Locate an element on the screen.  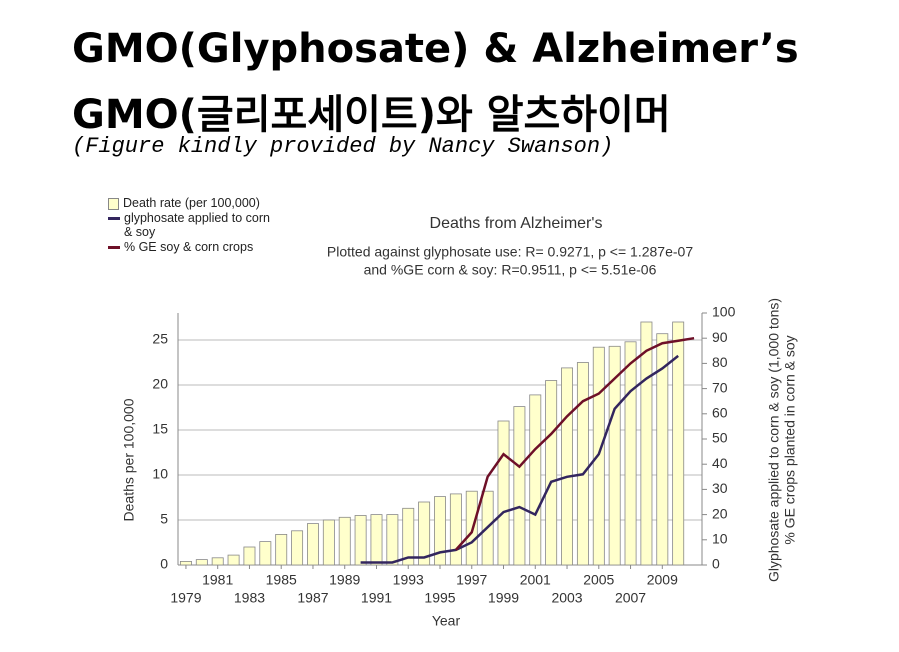
y-tick-label: 5 is located at coordinates (164, 519).